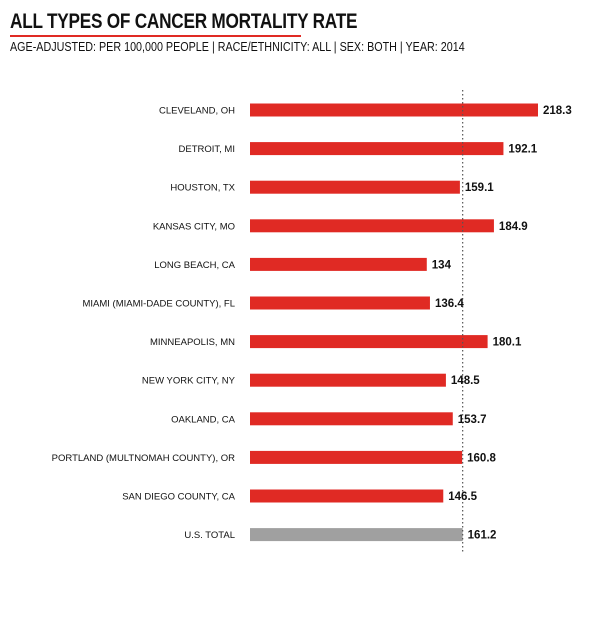  I want to click on value-label: 134, so click(442, 265).